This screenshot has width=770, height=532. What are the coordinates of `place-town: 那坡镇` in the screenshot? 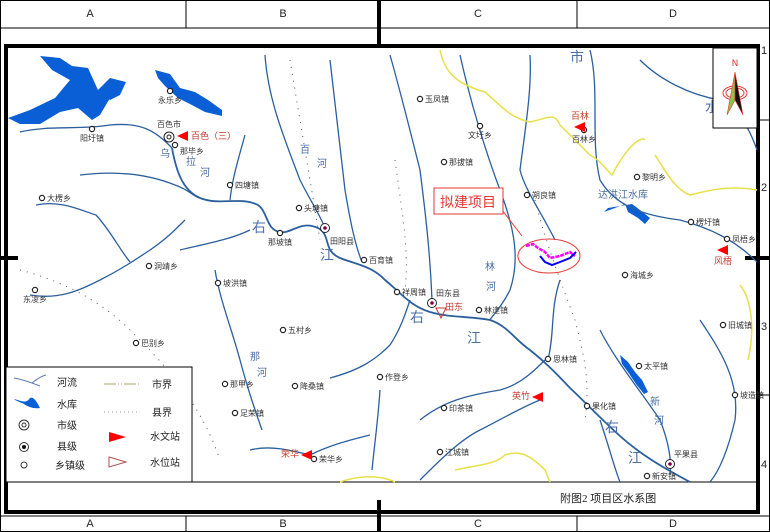 It's located at (280, 238).